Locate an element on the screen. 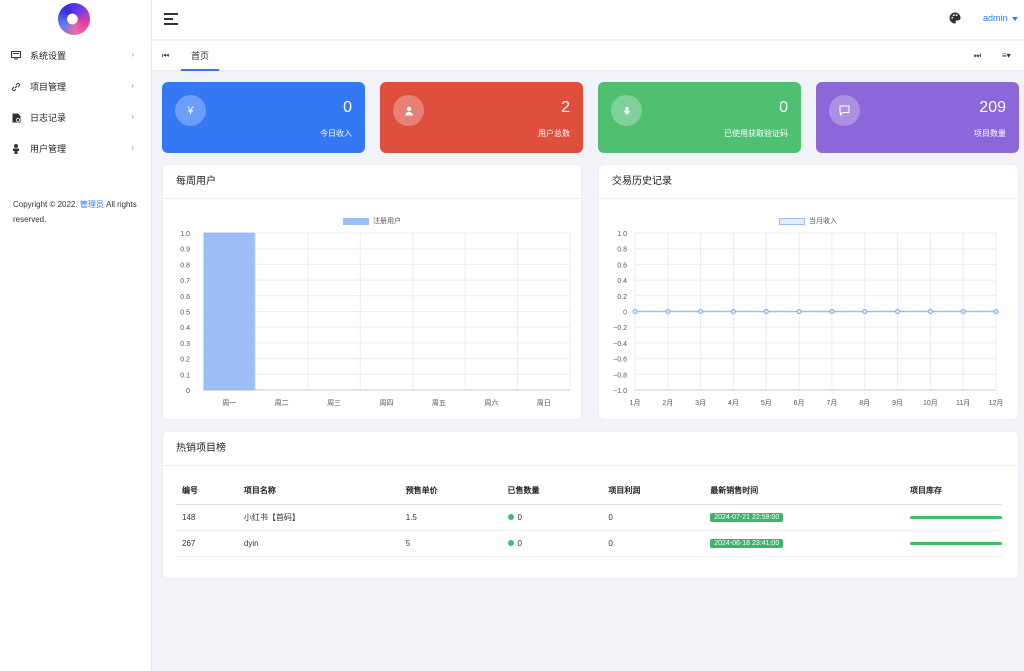 The height and width of the screenshot is (671, 1024). sidebar-item-project-management: 项目管理 › is located at coordinates (76, 86).